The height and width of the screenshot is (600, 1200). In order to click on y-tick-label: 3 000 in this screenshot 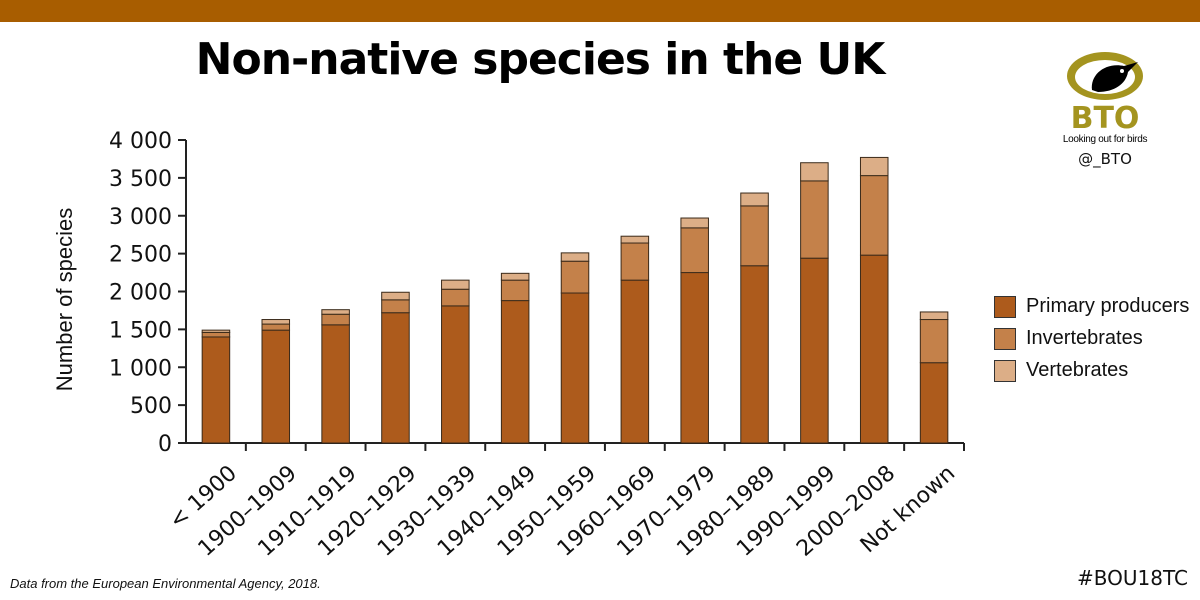, I will do `click(140, 217)`.